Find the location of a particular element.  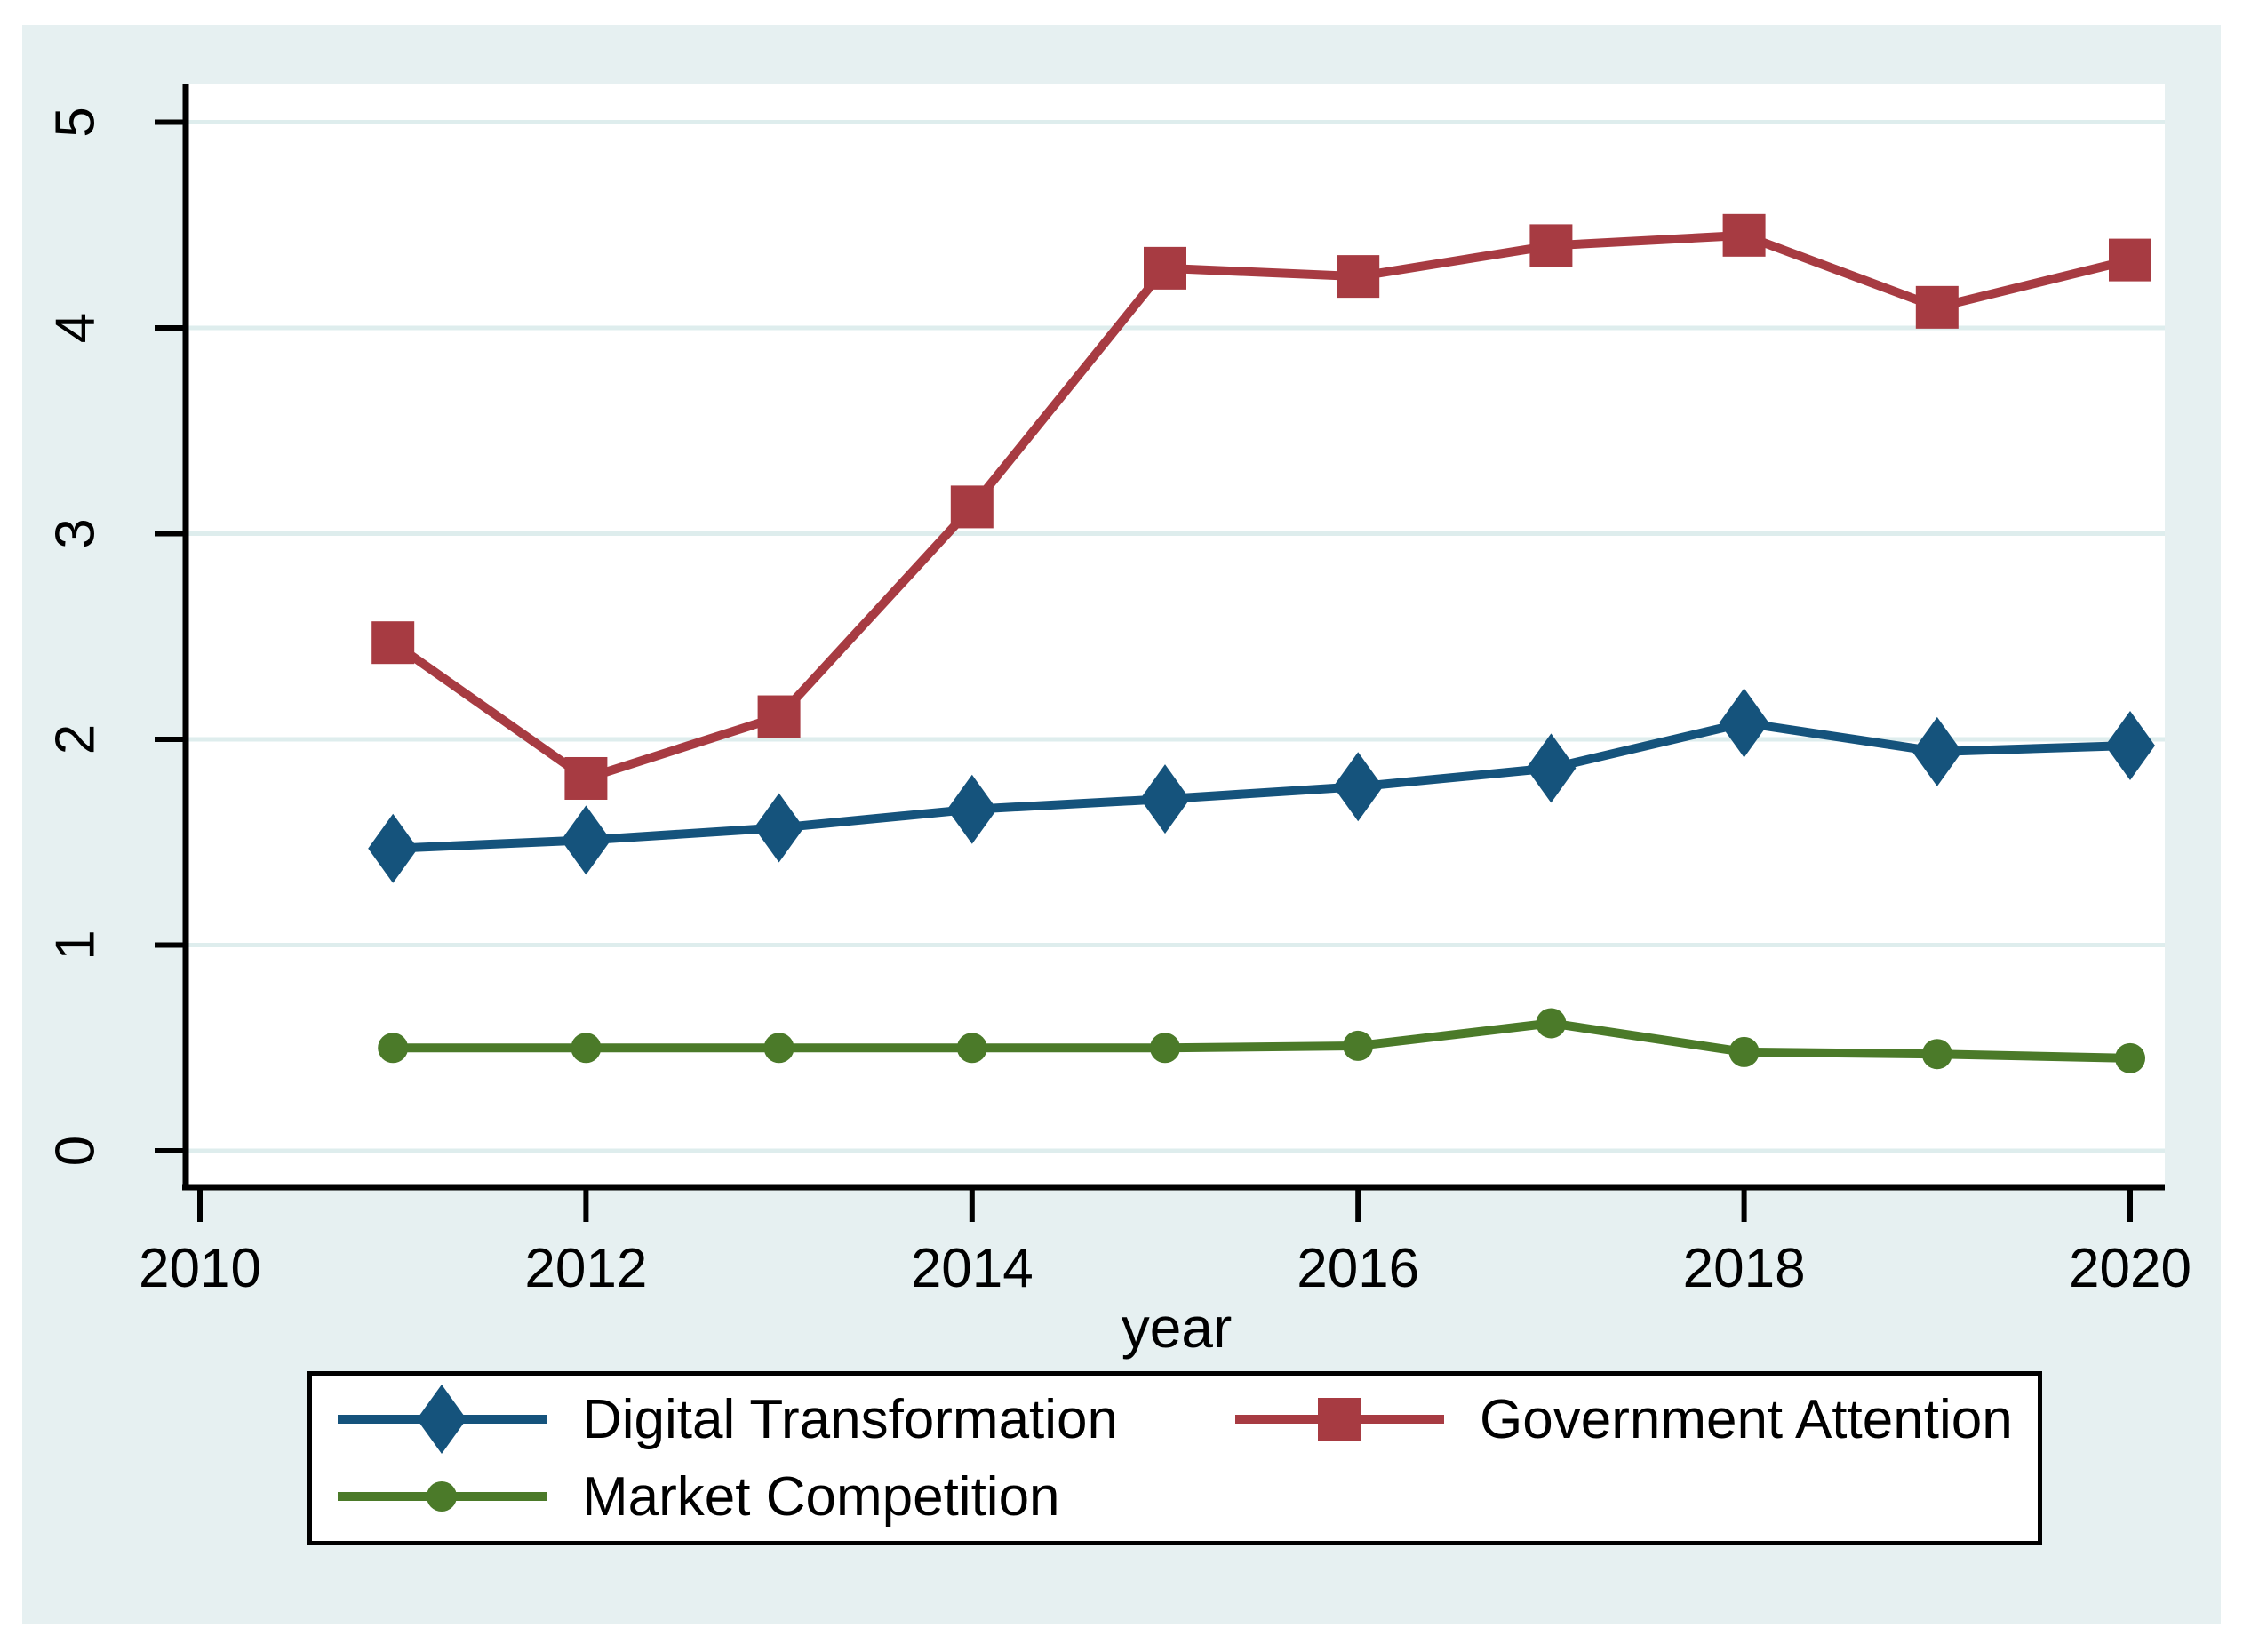

legend-key-diamond is located at coordinates (442, 1419).